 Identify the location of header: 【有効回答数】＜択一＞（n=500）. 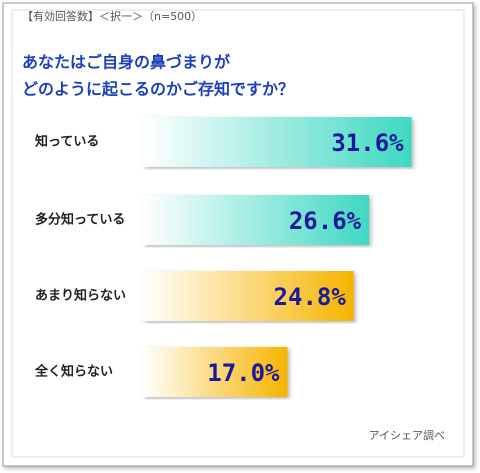
(112, 16).